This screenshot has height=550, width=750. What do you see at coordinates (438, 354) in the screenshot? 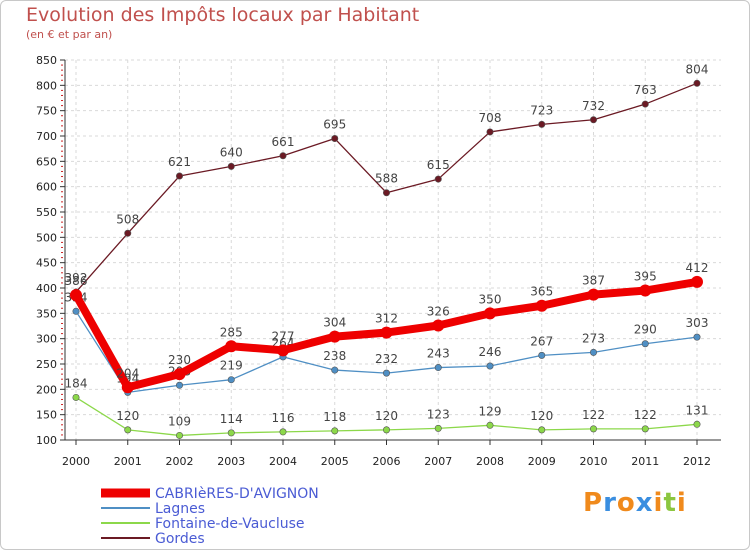
I see `data-label: 243` at bounding box center [438, 354].